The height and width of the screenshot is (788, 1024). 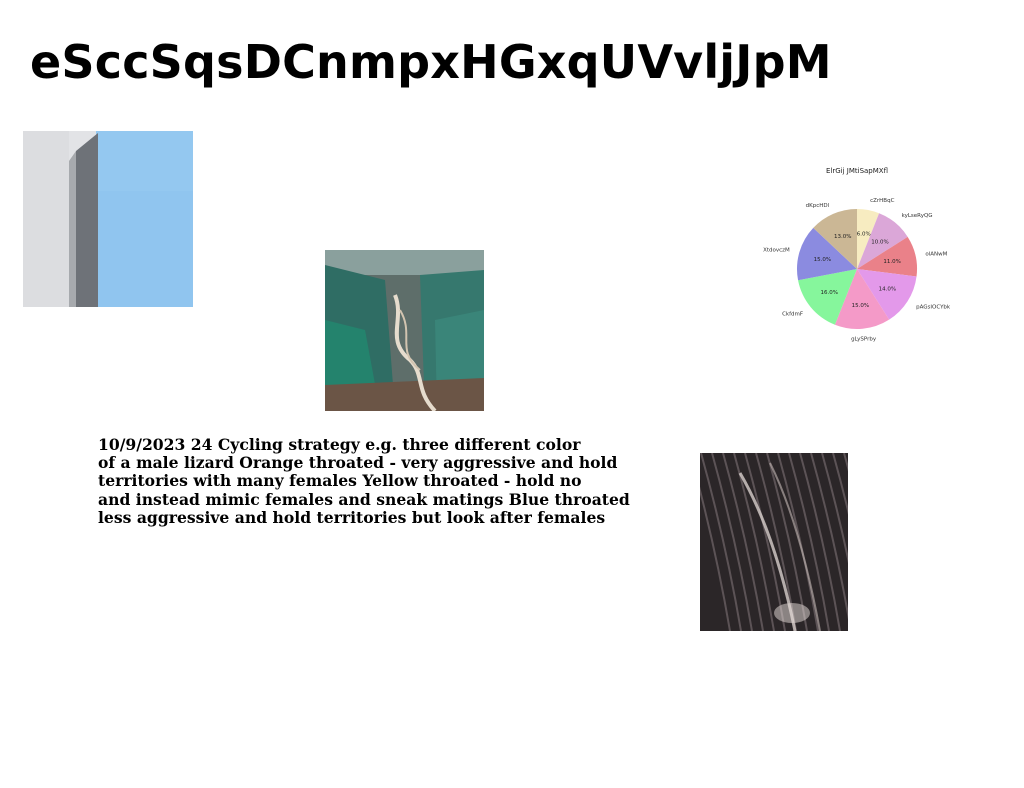 I want to click on pie-slice-CkfdmF, so click(x=827, y=297).